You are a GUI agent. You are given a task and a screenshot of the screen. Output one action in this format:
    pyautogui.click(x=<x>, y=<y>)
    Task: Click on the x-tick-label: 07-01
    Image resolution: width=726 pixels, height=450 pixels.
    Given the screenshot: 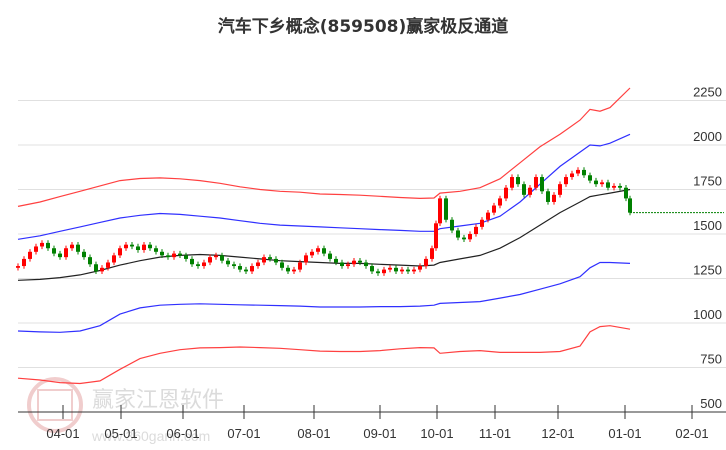 What is the action you would take?
    pyautogui.click(x=243, y=433)
    